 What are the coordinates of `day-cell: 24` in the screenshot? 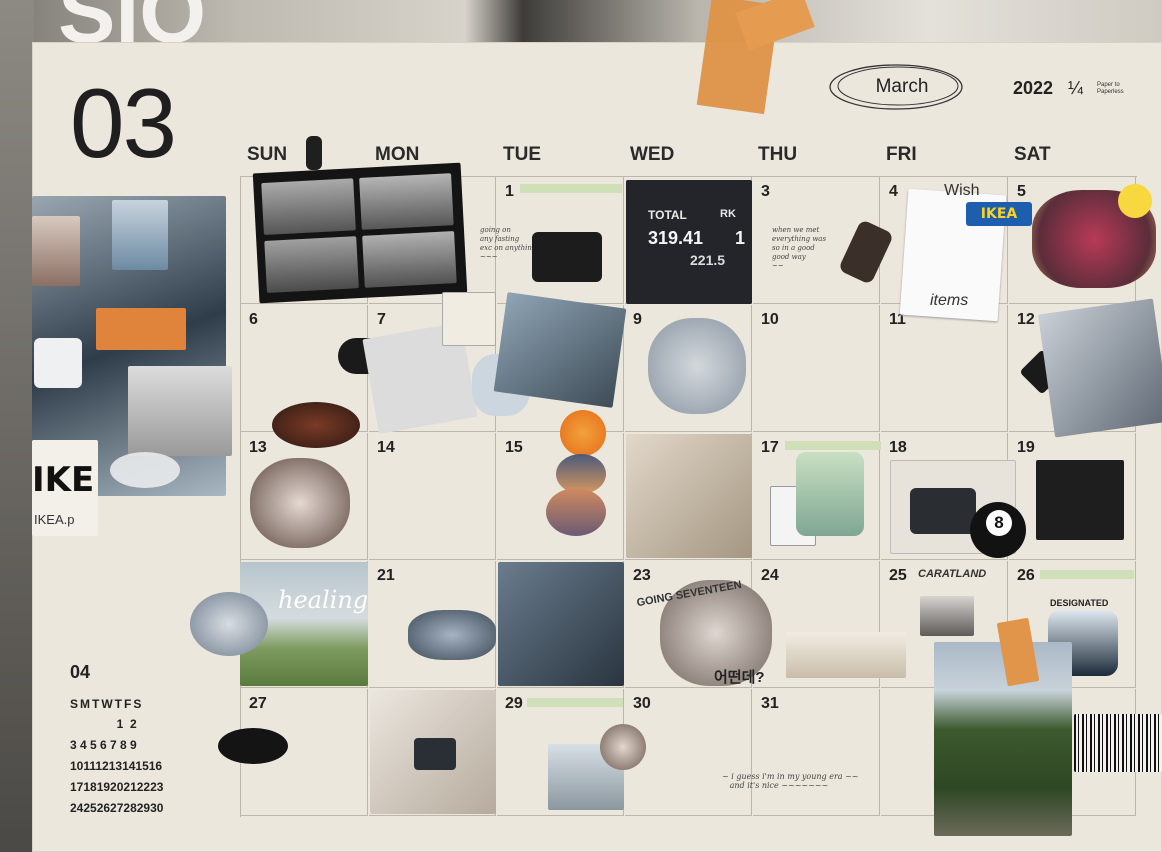 It's located at (816, 624).